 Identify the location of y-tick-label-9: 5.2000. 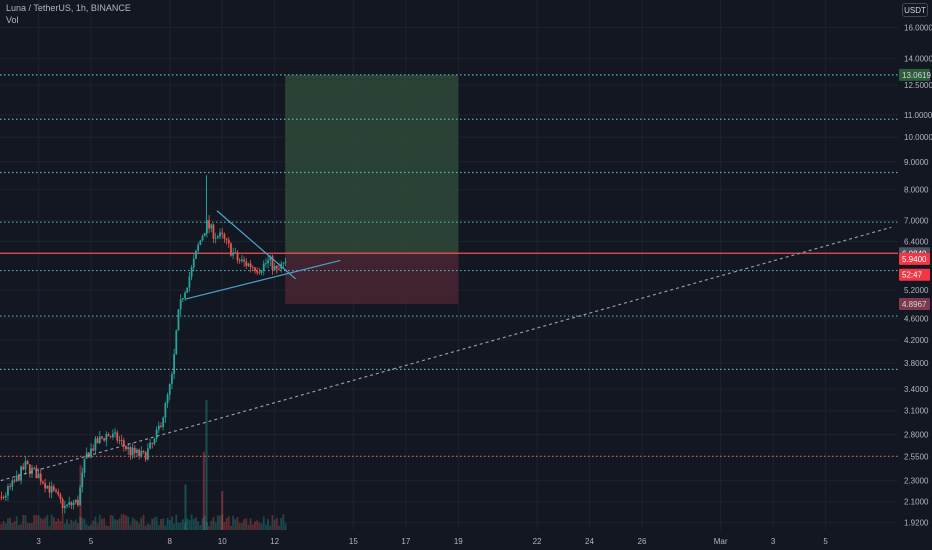
(916, 290).